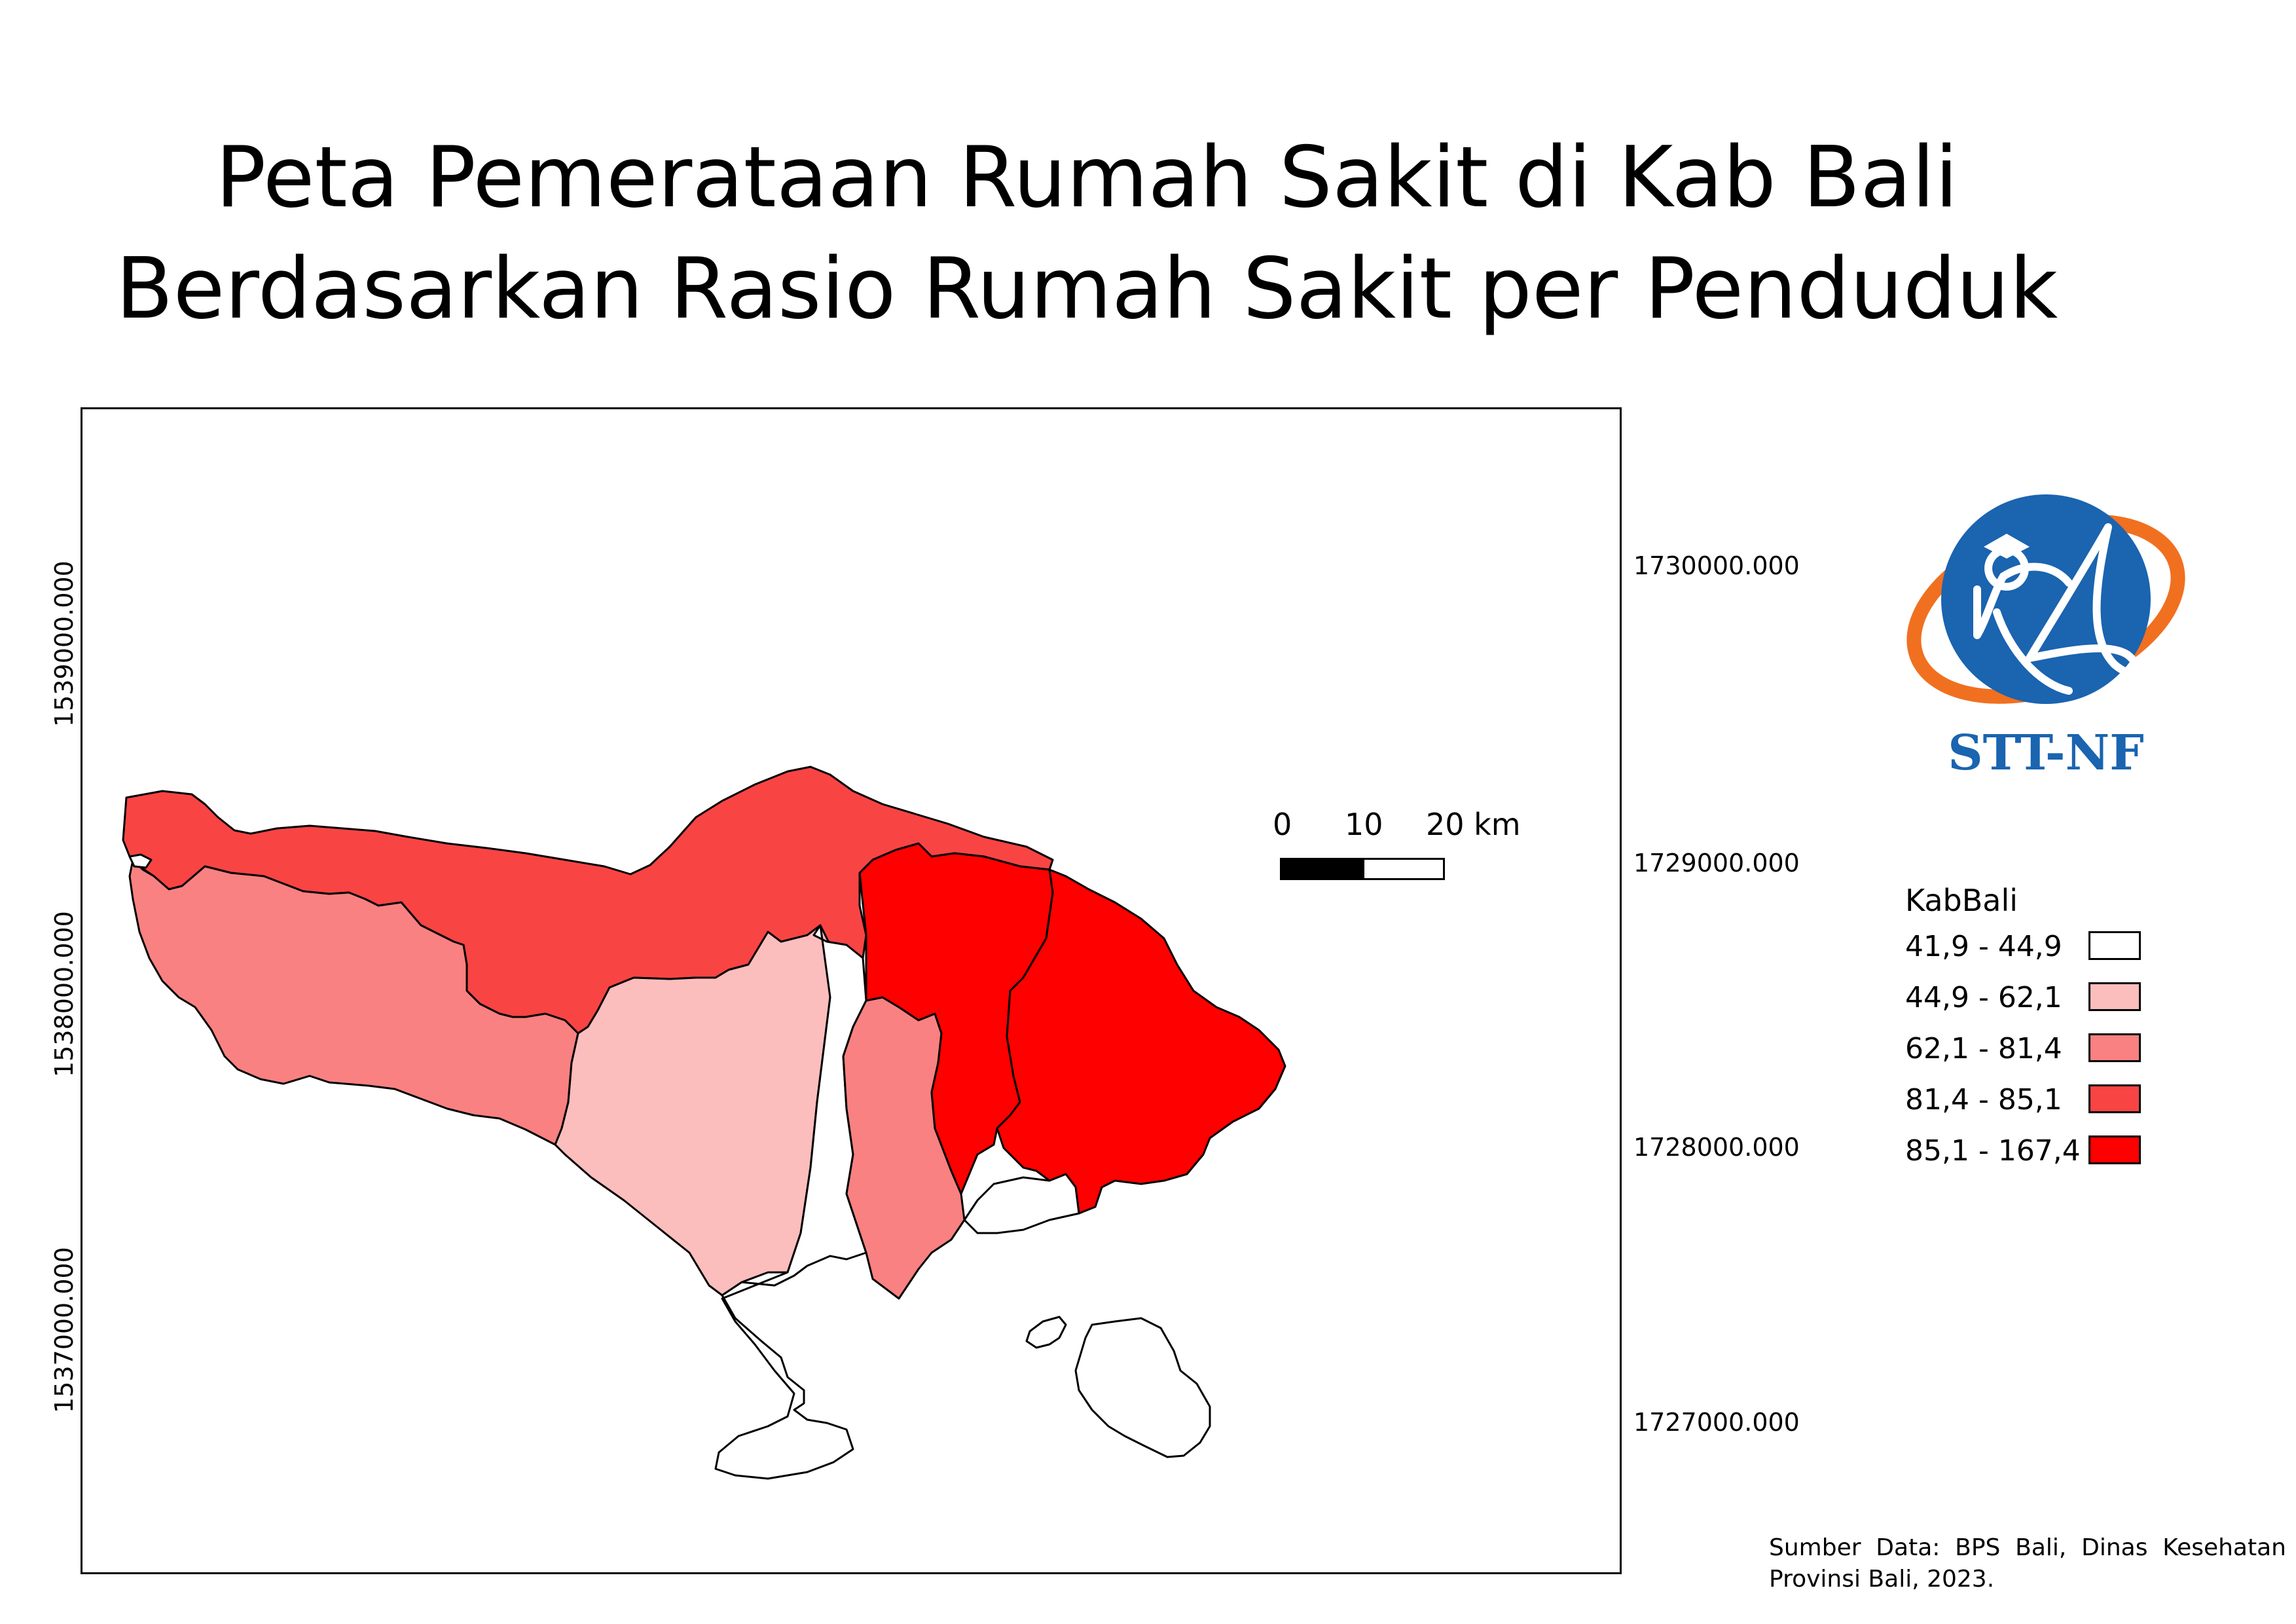 This screenshot has height=1624, width=2296. I want to click on legend-item: 62,1 - 81,4, so click(2029, 1050).